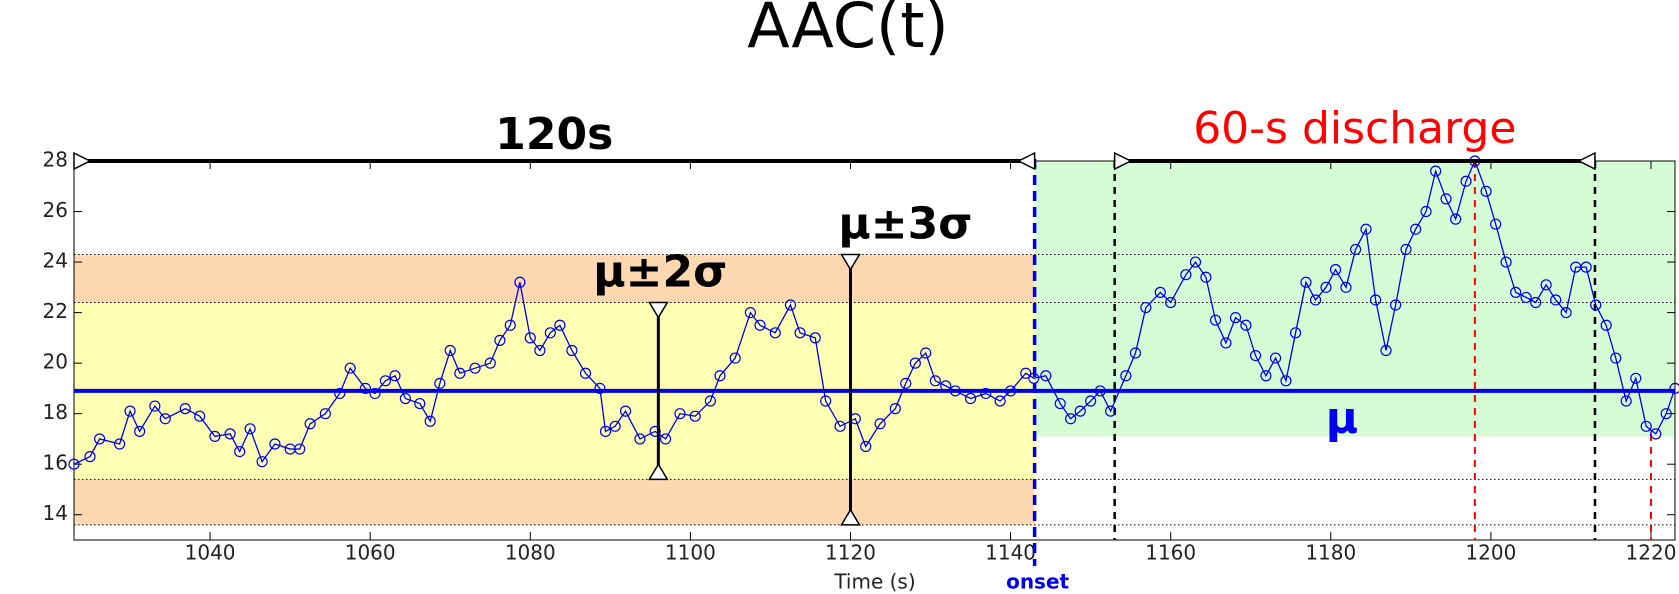 This screenshot has height=594, width=1679. I want to click on y-tick-label: 26, so click(55, 210).